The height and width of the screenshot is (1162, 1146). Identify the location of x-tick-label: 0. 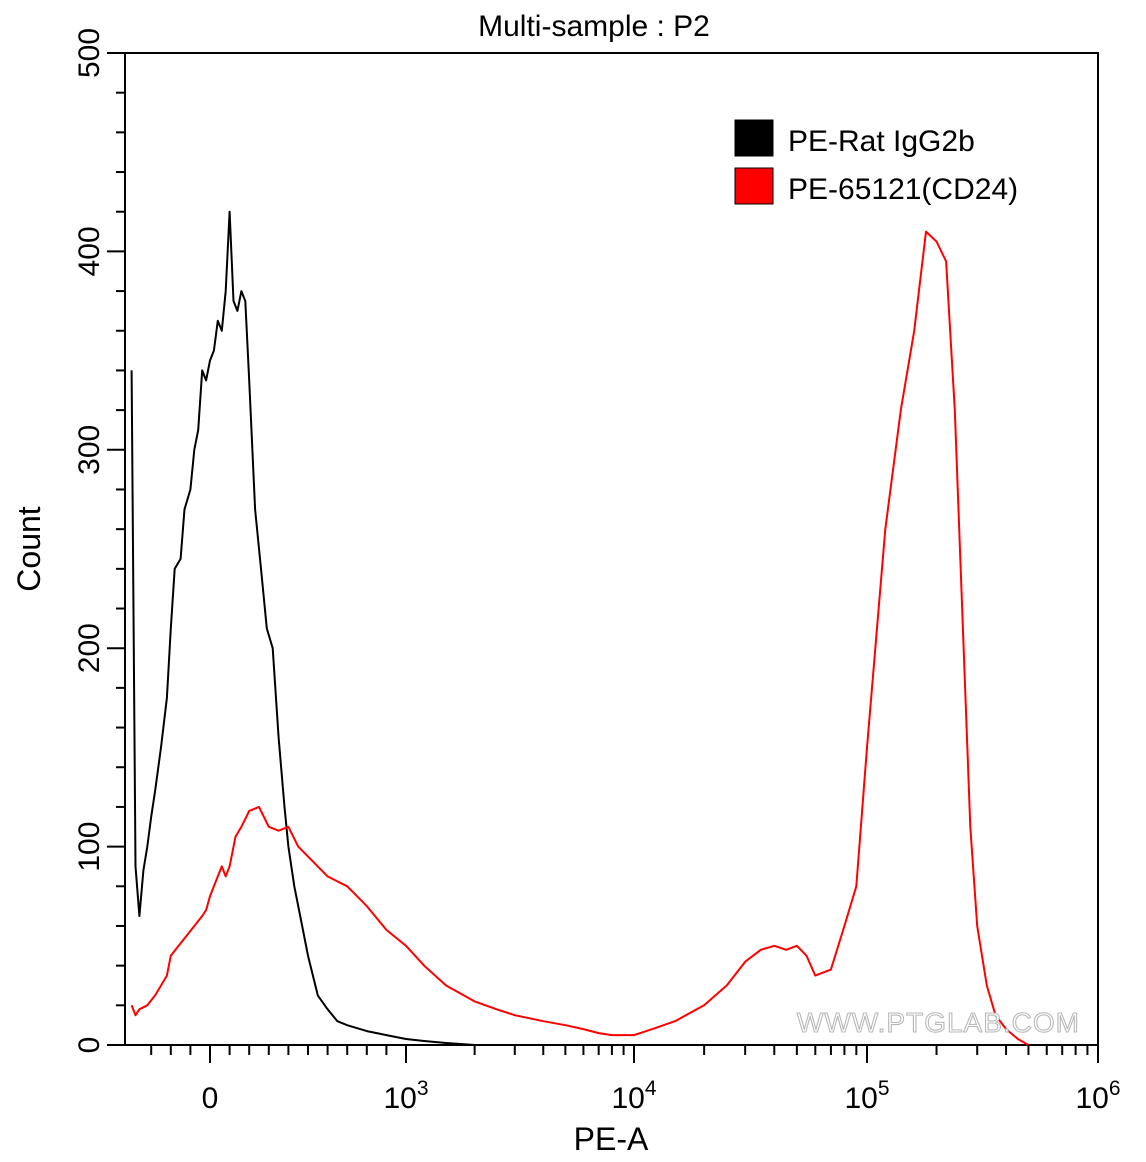
(210, 1098).